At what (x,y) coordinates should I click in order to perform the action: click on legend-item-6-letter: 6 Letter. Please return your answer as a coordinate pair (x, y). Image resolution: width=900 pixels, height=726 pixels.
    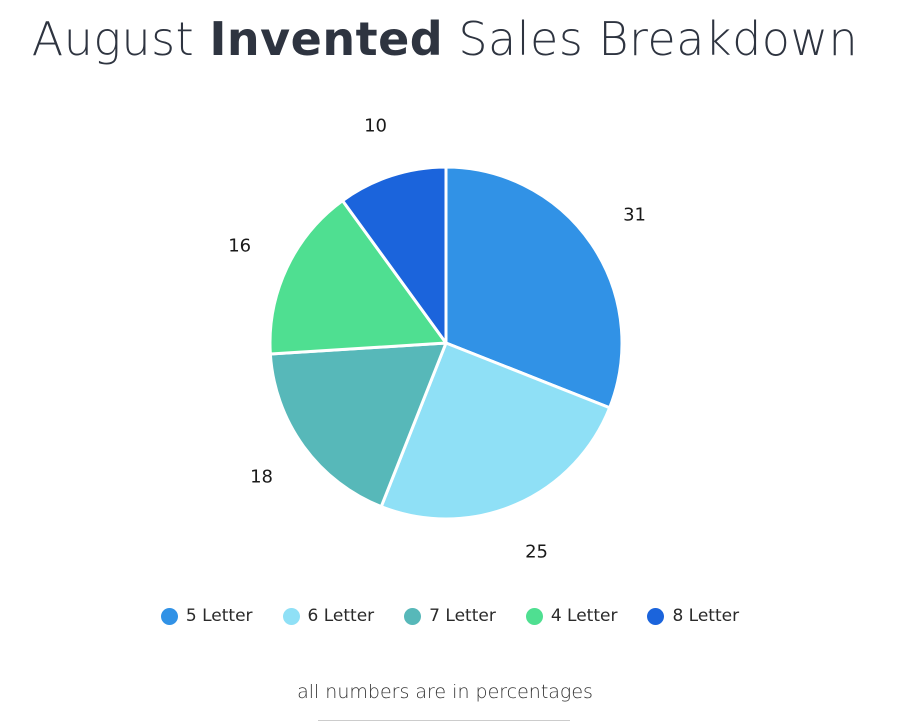
    Looking at the image, I should click on (328, 616).